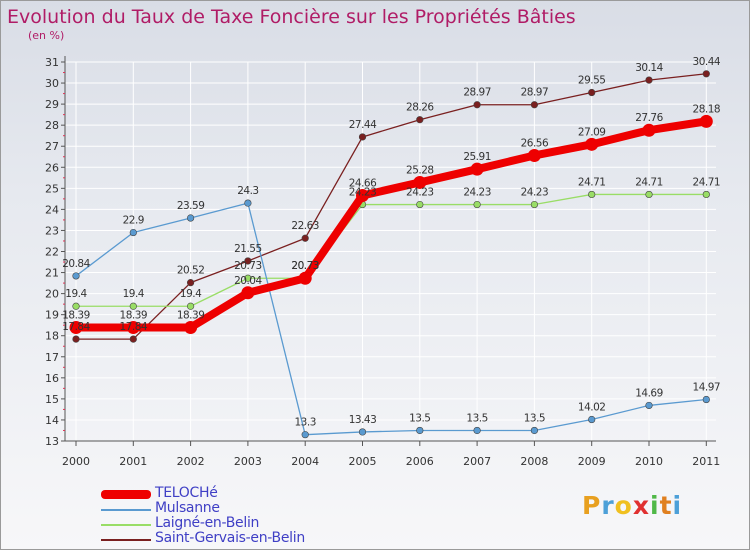 Image resolution: width=750 pixels, height=551 pixels. I want to click on data-label: 24.66, so click(363, 183).